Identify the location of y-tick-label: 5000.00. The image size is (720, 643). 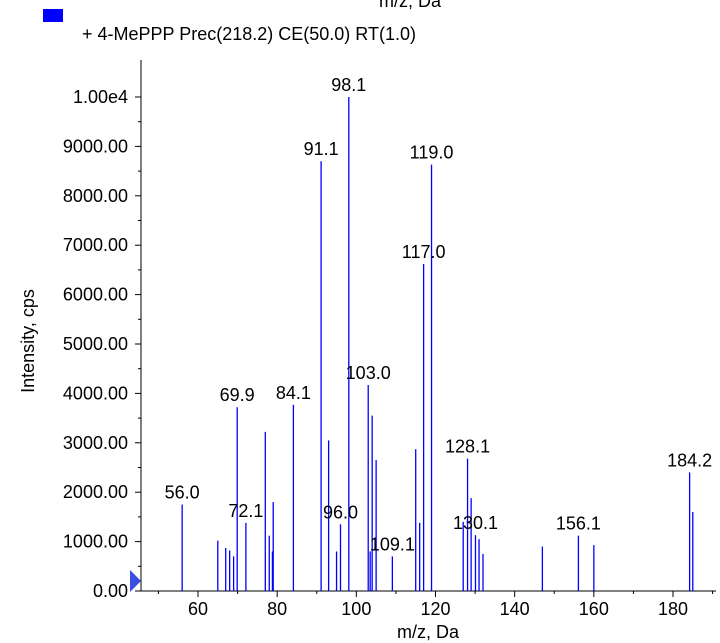
(95, 344).